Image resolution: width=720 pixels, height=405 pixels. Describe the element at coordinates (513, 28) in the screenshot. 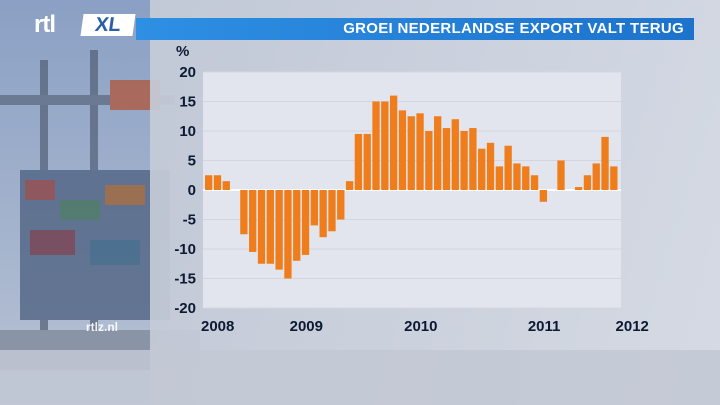

I see `chart-title: GROEI NEDERLANDSE EXPORT VALT TERUG` at that location.